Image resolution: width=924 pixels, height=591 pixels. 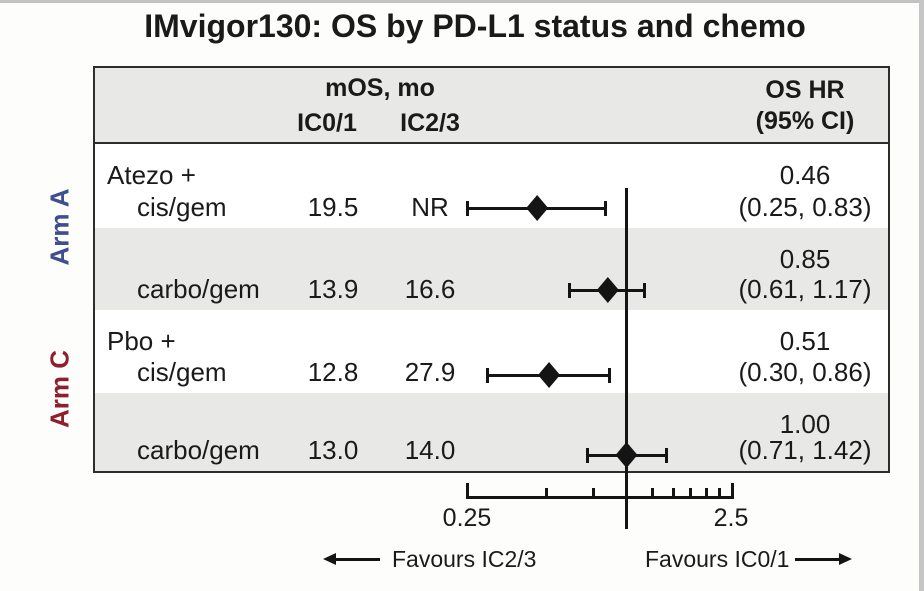 I want to click on right-edge-strip, so click(x=921, y=295).